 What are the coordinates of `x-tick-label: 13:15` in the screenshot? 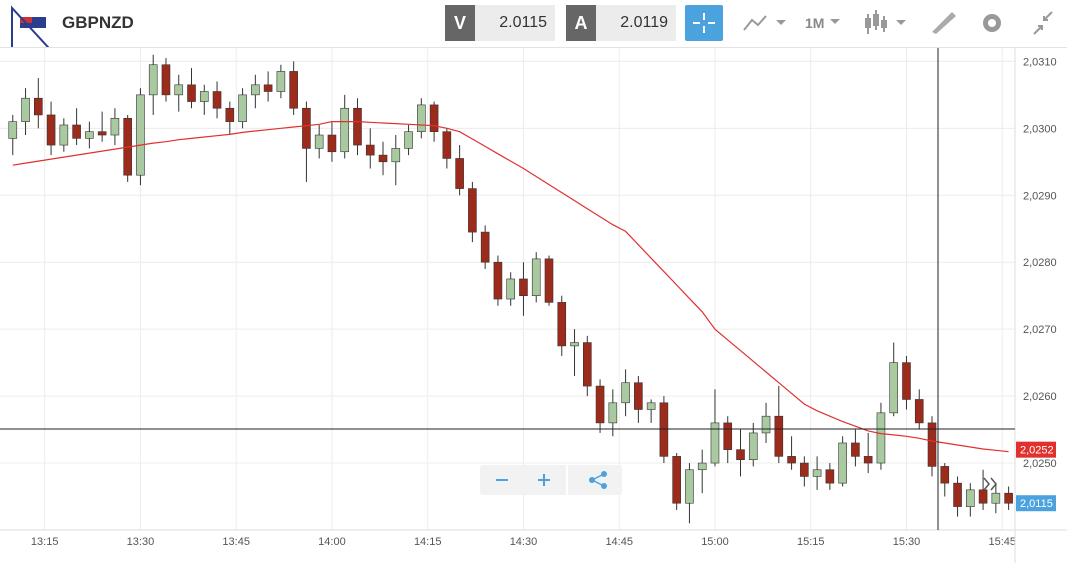 It's located at (45, 542).